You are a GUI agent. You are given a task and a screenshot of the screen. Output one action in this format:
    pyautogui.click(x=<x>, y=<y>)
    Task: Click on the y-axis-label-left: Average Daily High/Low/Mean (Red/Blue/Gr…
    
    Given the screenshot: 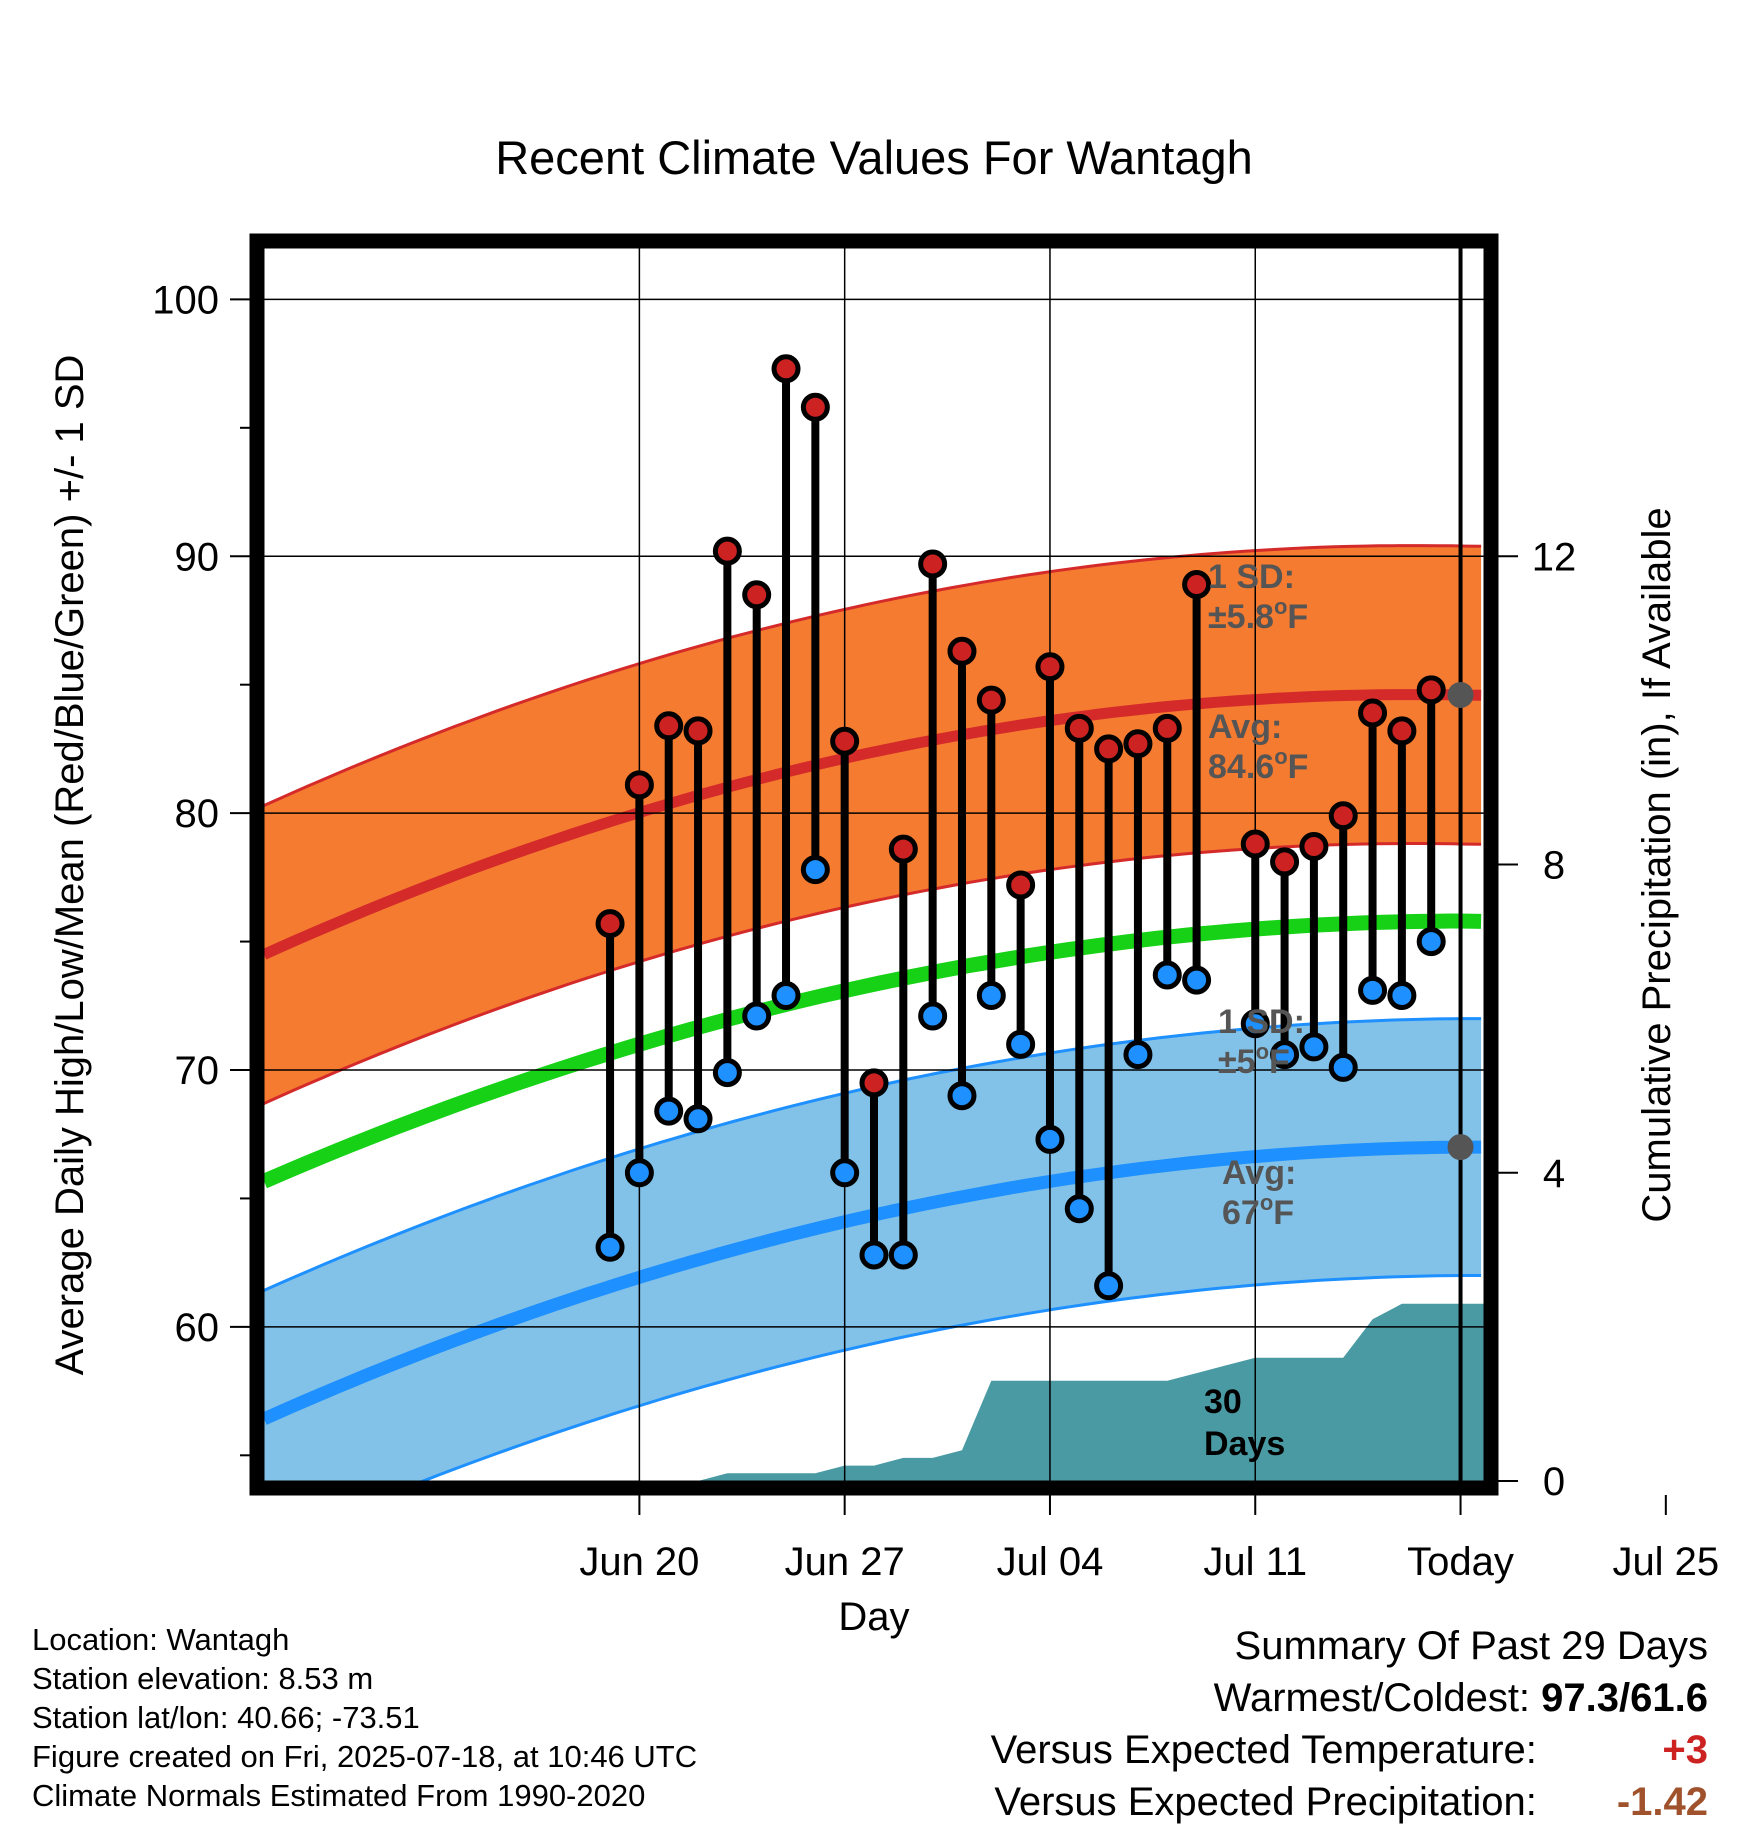 What is the action you would take?
    pyautogui.click(x=70, y=865)
    